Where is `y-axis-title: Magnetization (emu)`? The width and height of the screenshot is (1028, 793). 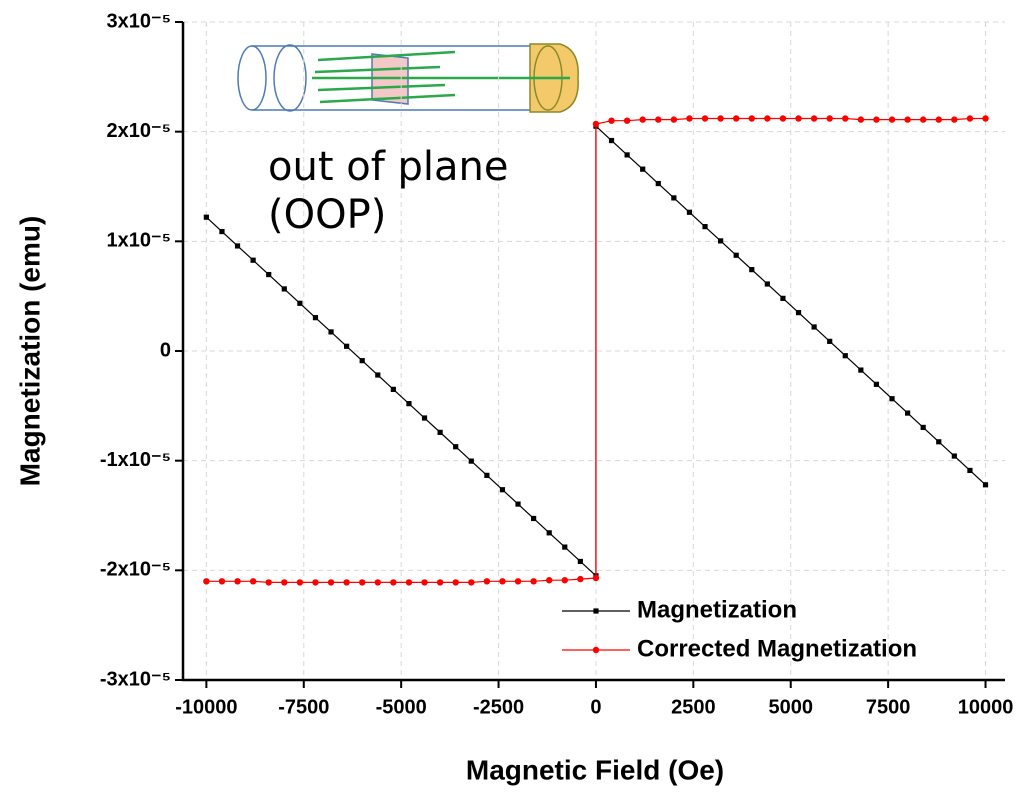 y-axis-title: Magnetization (emu) is located at coordinates (29, 351).